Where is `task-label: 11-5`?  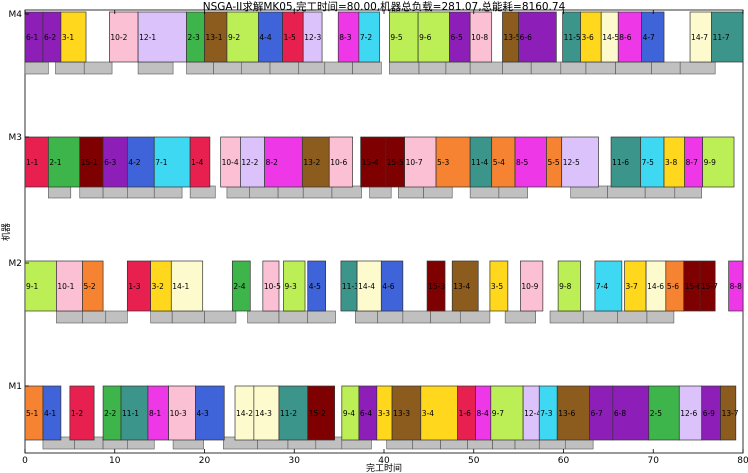
task-label: 11-5 is located at coordinates (572, 37).